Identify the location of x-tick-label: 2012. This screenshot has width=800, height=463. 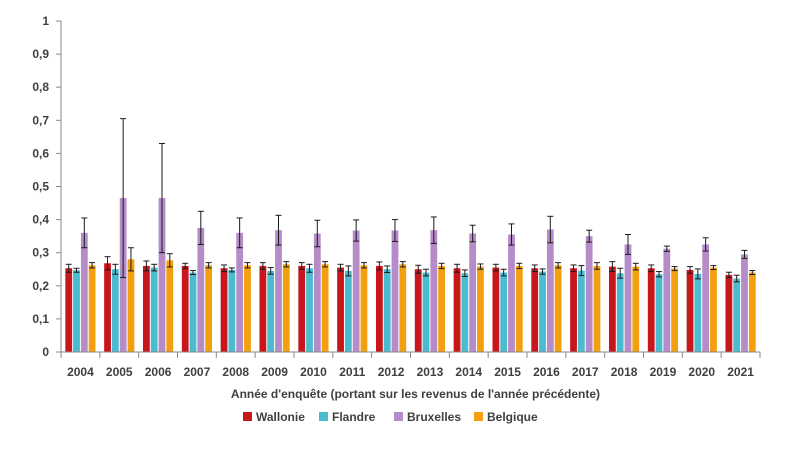
(391, 372).